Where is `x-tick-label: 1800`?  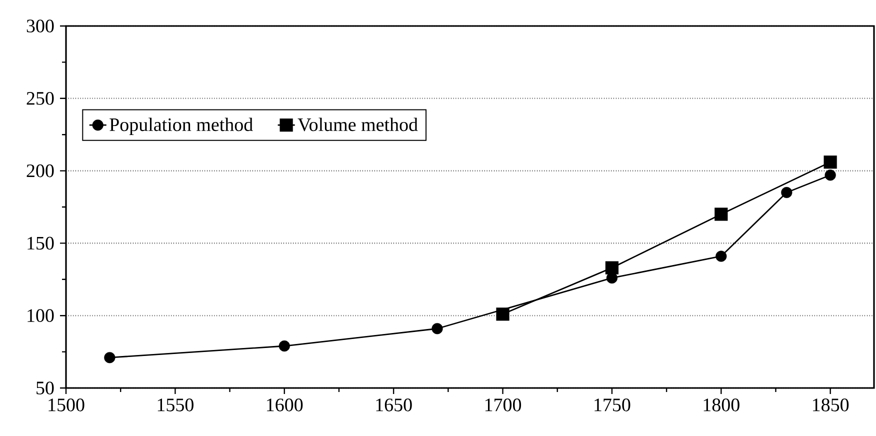 x-tick-label: 1800 is located at coordinates (722, 405).